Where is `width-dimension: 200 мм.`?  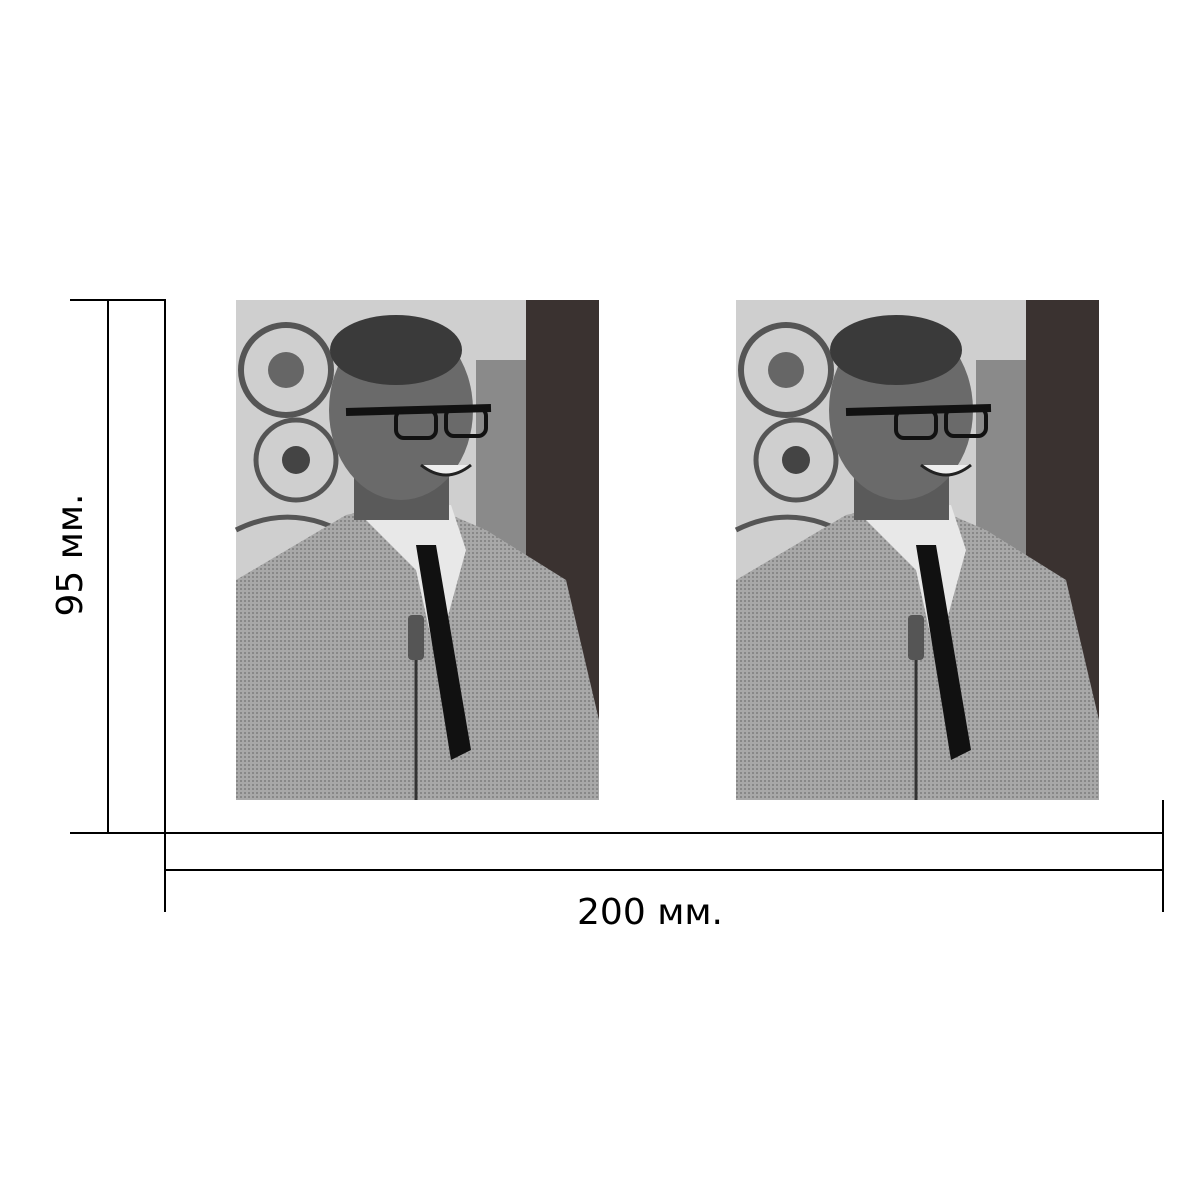
width-dimension: 200 мм. is located at coordinates (664, 866).